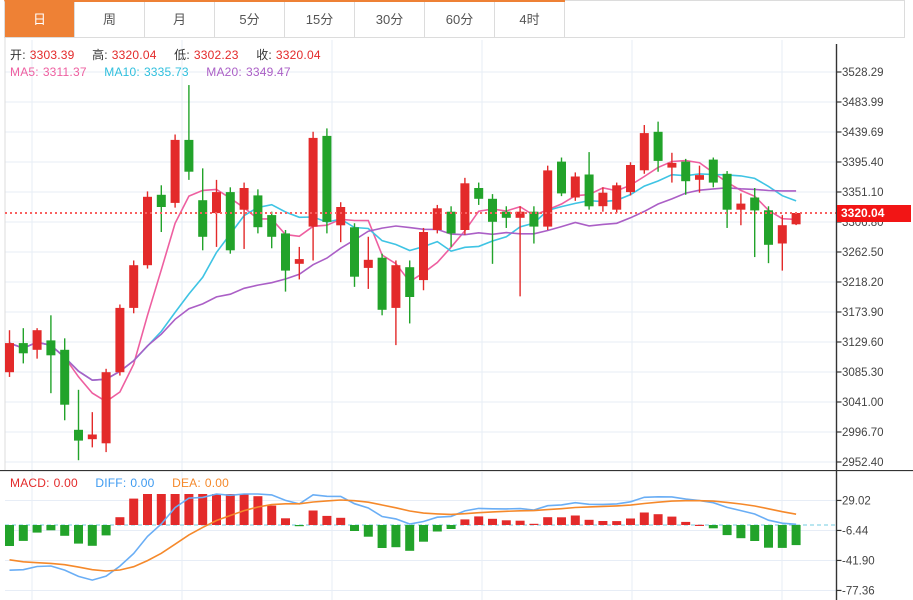  What do you see at coordinates (390, 19) in the screenshot?
I see `tab-30min: 30分` at bounding box center [390, 19].